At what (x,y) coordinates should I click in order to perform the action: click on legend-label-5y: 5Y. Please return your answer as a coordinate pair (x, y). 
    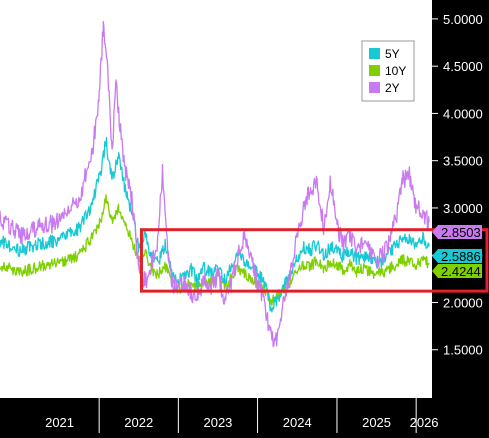
    Looking at the image, I should click on (392, 54).